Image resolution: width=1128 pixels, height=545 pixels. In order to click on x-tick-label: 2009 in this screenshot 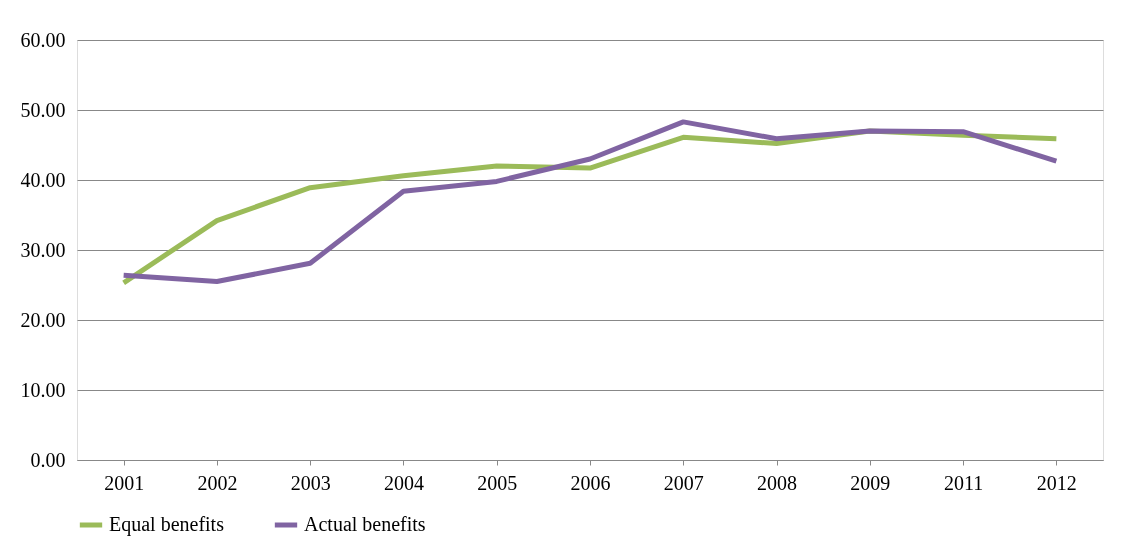, I will do `click(870, 482)`.